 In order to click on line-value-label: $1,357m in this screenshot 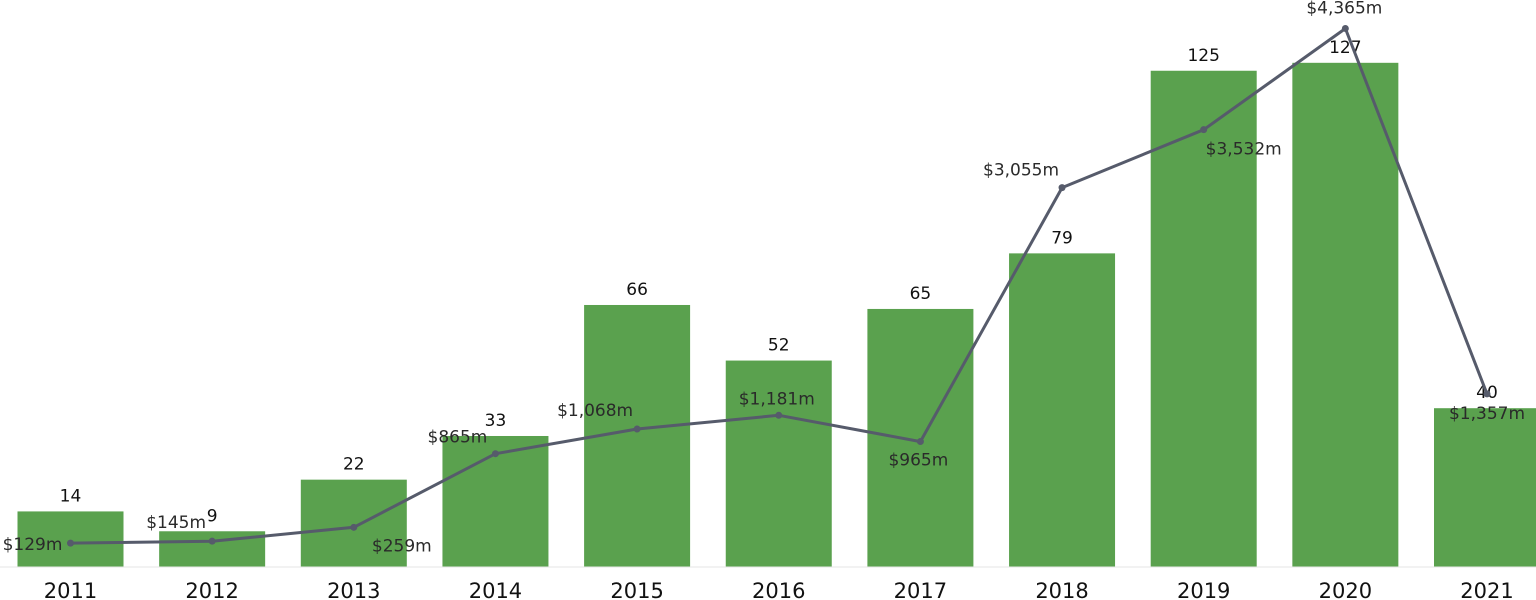, I will do `click(1487, 414)`.